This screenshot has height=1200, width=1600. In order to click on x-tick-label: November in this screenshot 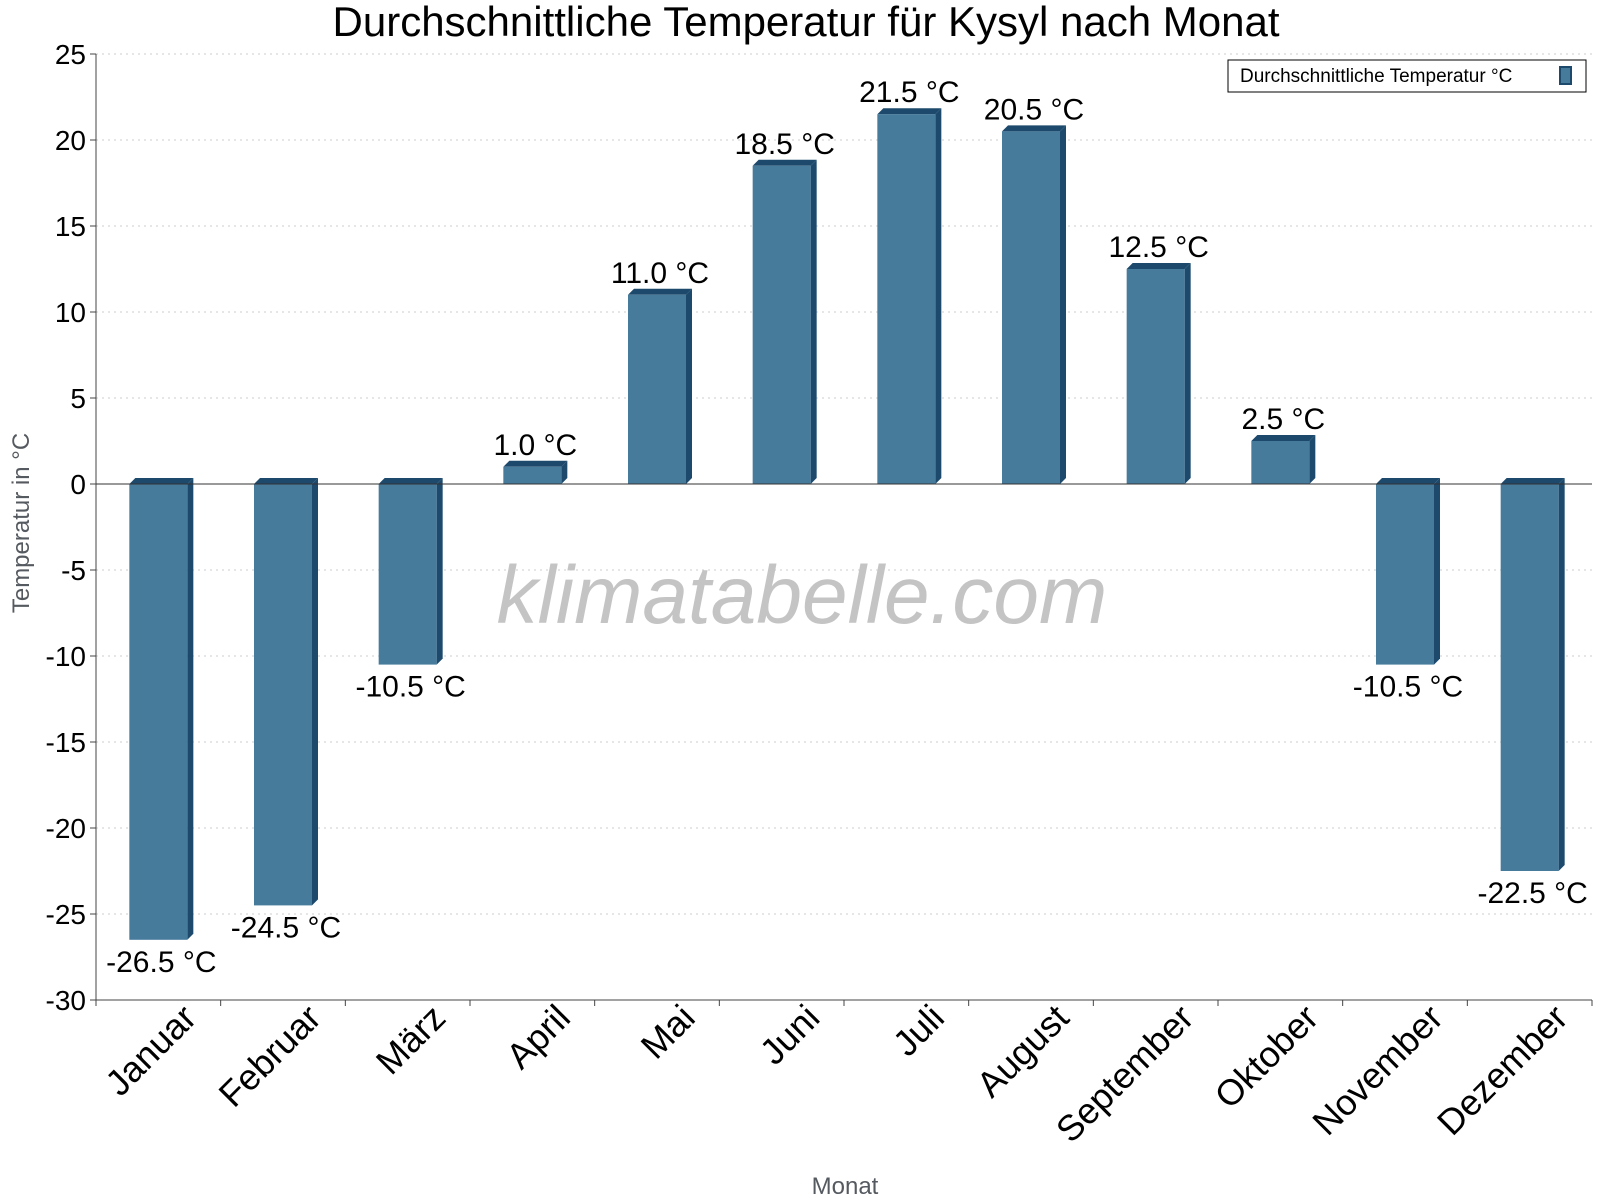, I will do `click(1377, 1070)`.